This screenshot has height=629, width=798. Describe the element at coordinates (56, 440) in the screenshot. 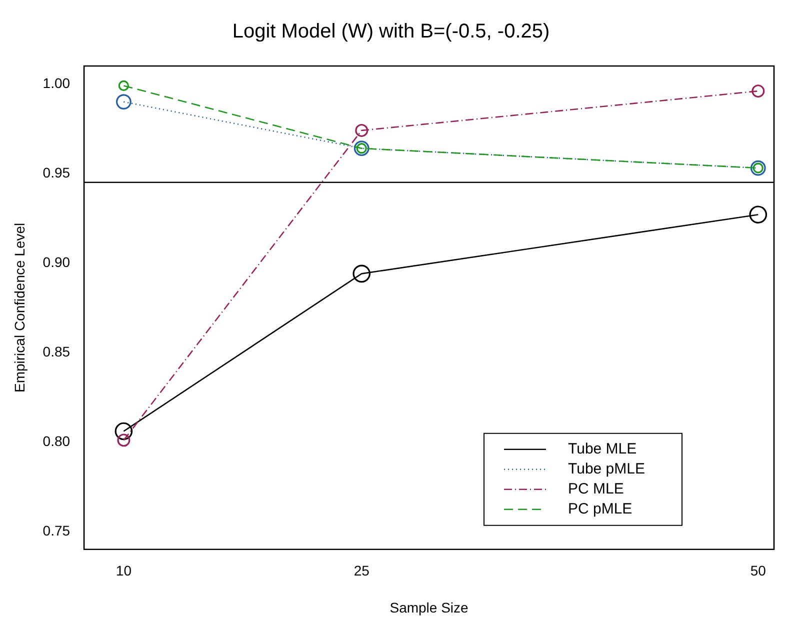

I see `y-tick-label: 0.80` at that location.